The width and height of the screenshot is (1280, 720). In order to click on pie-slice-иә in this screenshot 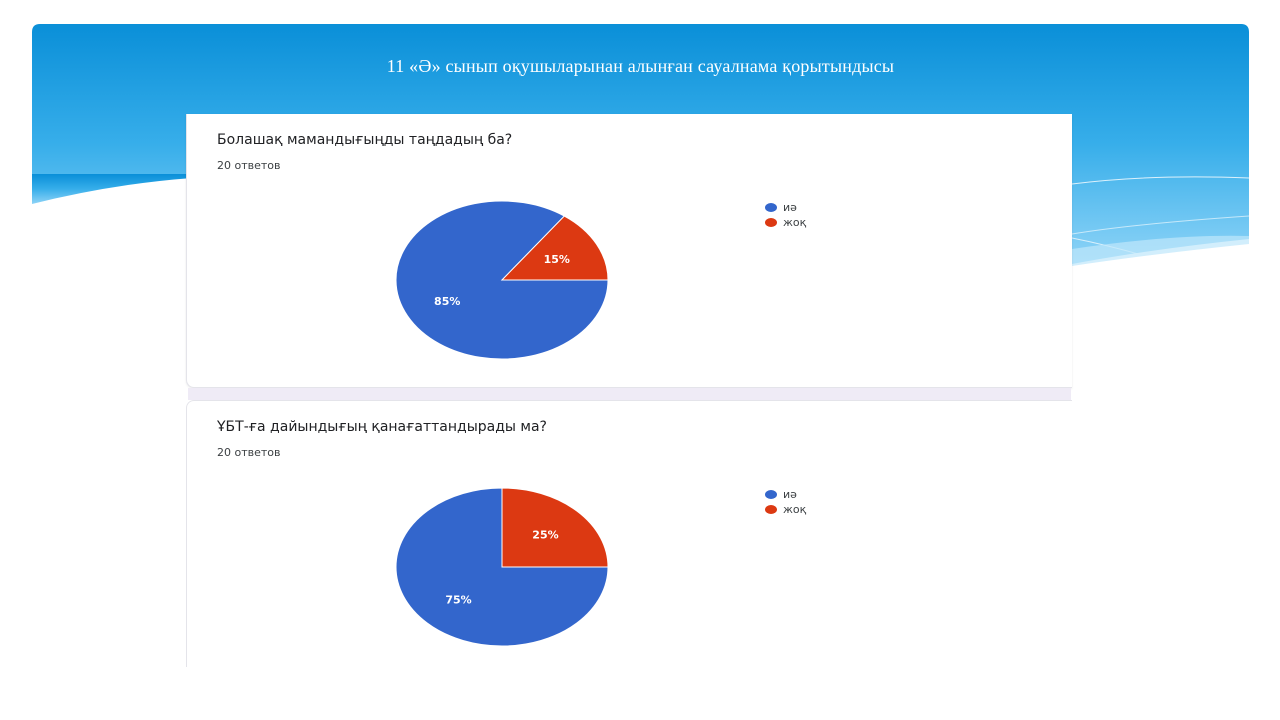, I will do `click(502, 567)`.